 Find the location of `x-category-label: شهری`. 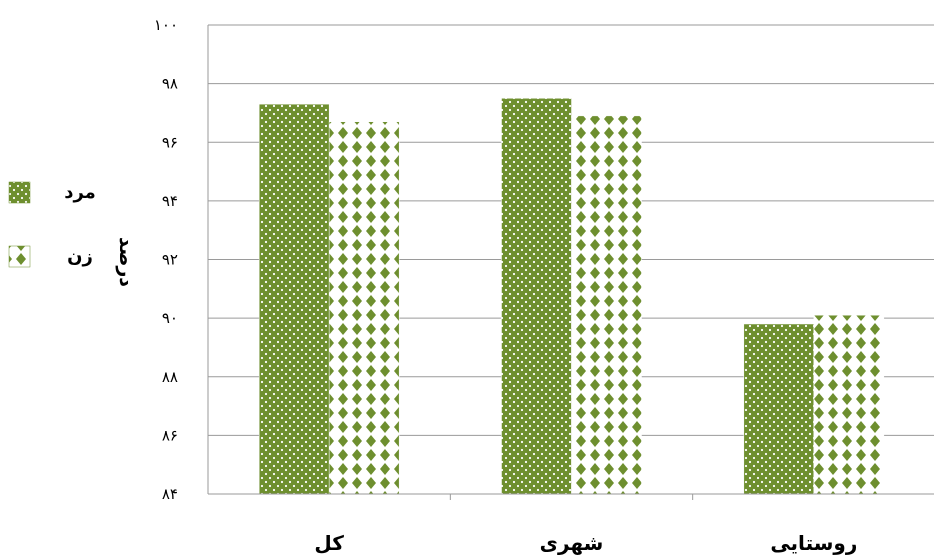

x-category-label: شهری is located at coordinates (572, 543).